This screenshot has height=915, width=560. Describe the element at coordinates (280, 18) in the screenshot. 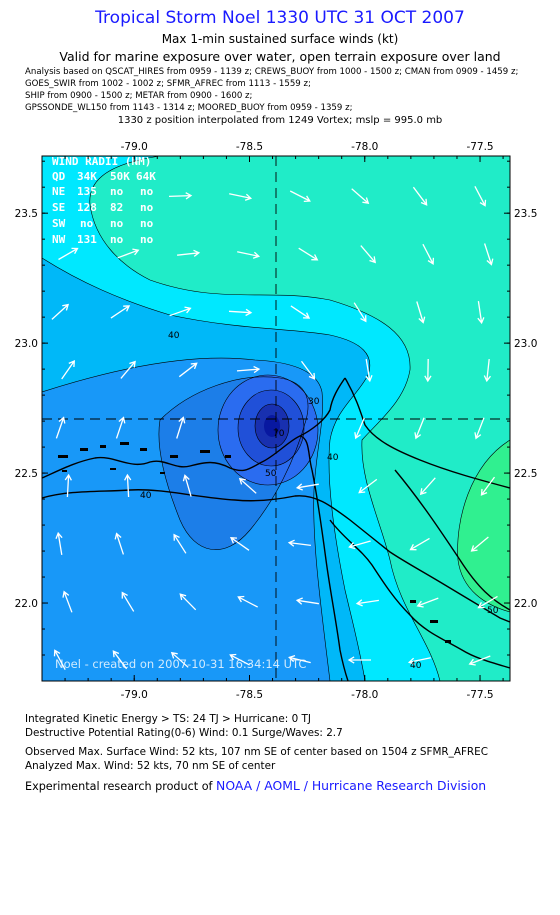

I see `chart-title: Tropical Storm Noel 1330 UTC 31 OCT 2007` at that location.